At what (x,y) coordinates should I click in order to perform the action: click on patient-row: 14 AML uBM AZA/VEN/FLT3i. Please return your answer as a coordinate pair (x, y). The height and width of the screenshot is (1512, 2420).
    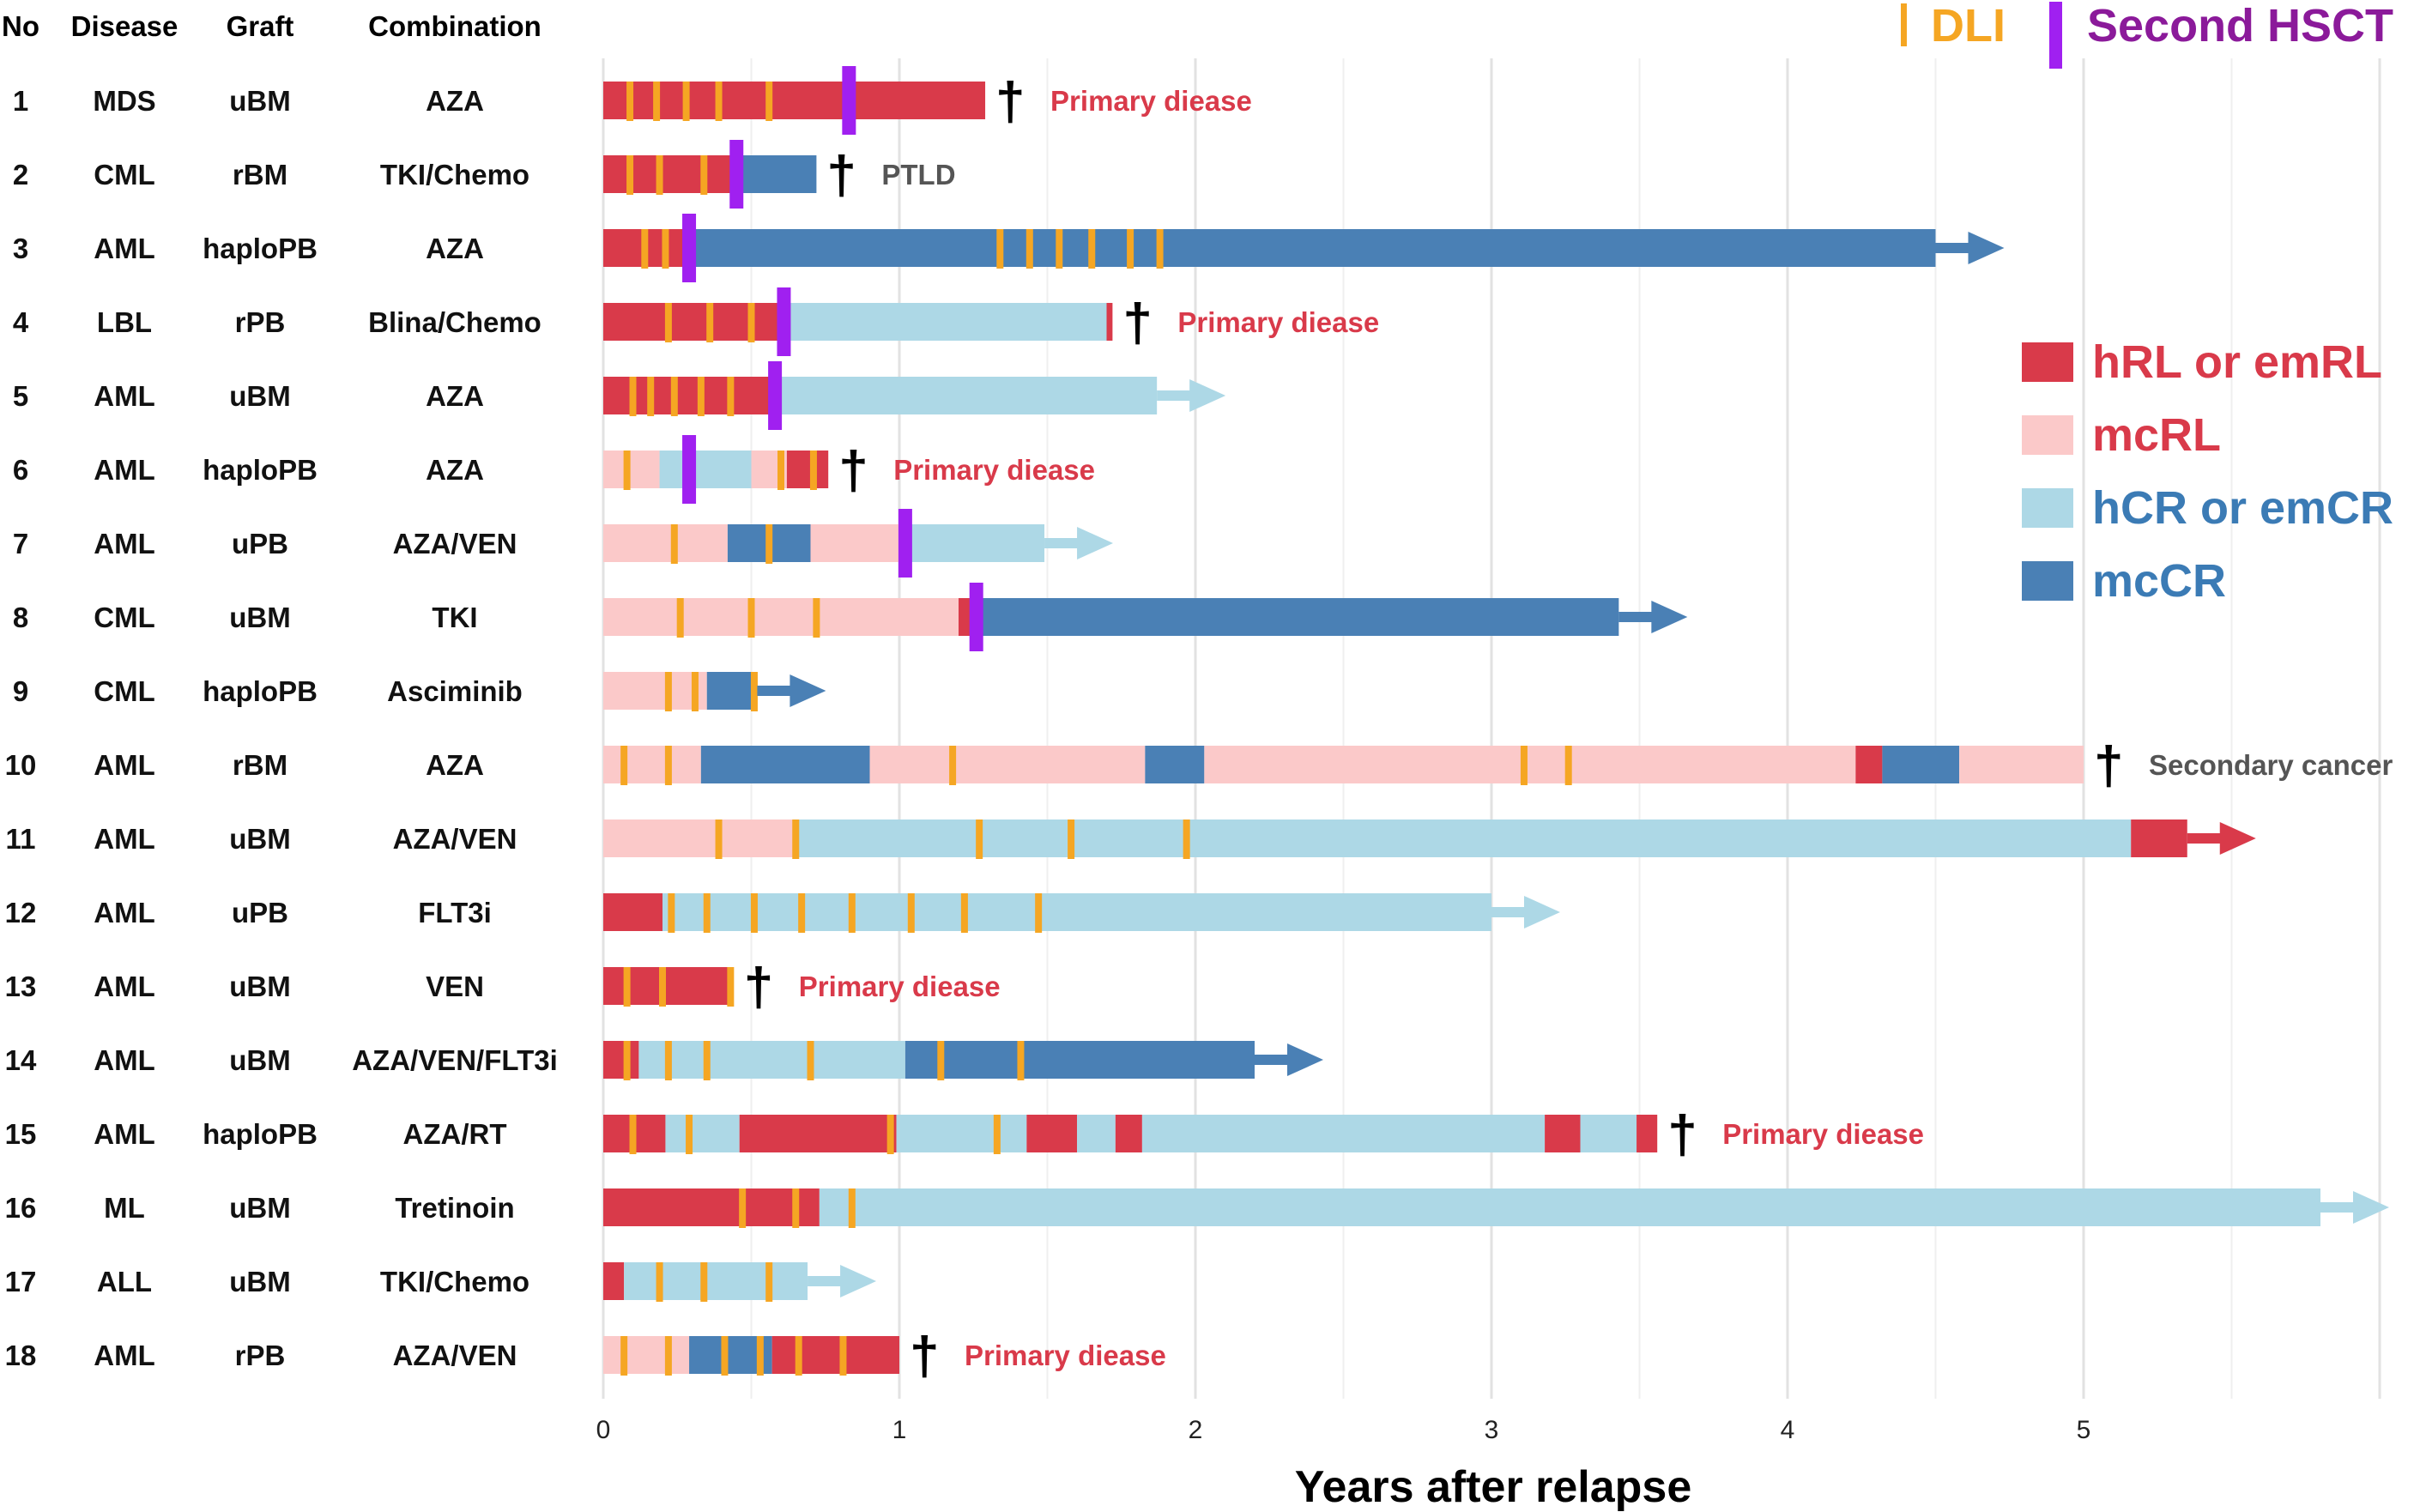
    Looking at the image, I should click on (664, 1060).